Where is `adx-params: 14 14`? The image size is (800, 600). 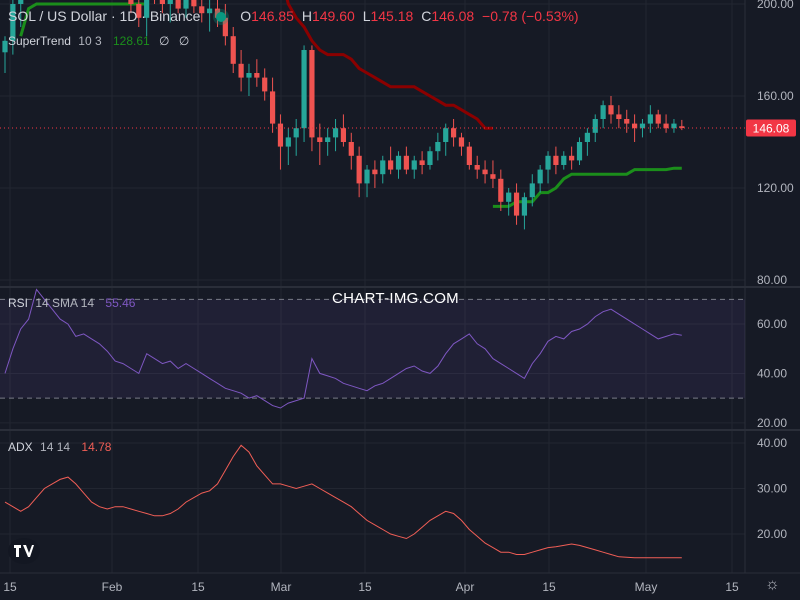 adx-params: 14 14 is located at coordinates (55, 447).